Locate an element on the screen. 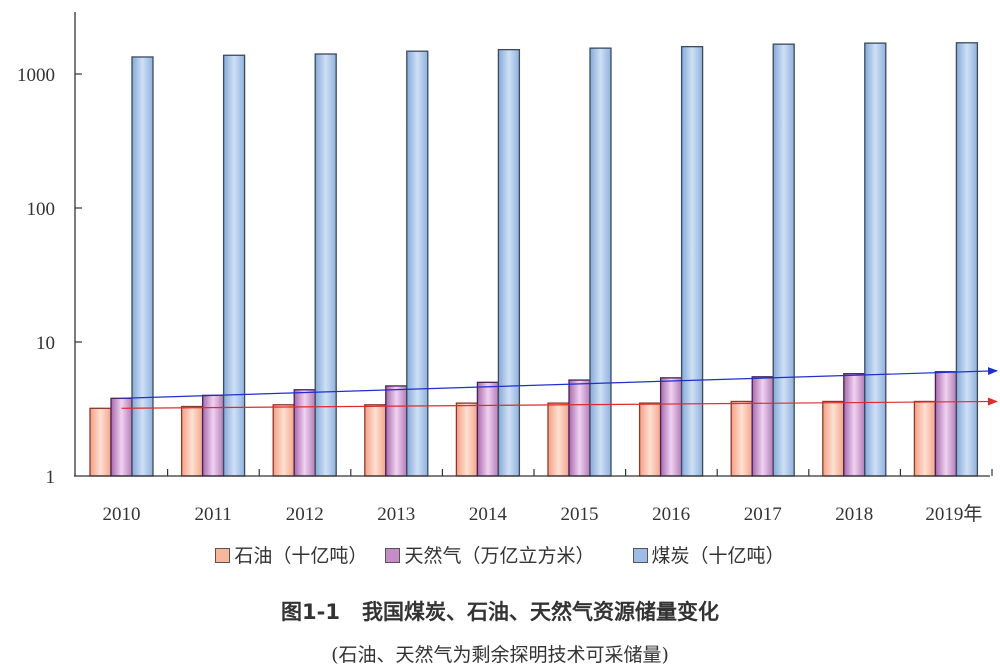 The image size is (1000, 672). bar-oil-2013 is located at coordinates (375, 440).